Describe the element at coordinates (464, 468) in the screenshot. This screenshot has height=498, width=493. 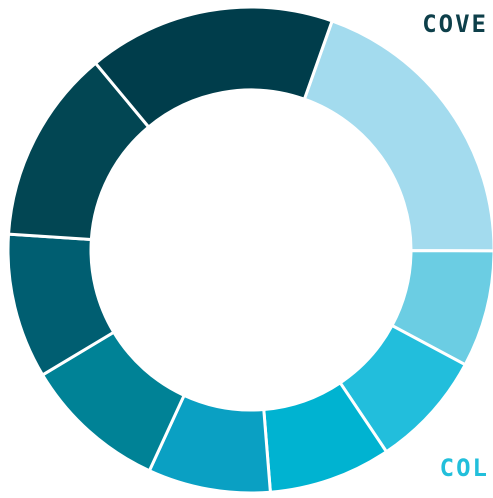
I see `bottom-right-label: COL` at that location.